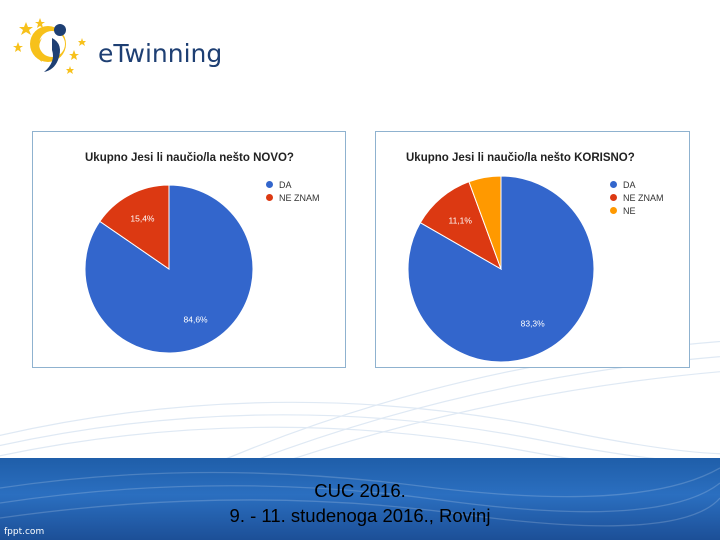 This screenshot has width=720, height=540. What do you see at coordinates (49, 46) in the screenshot?
I see `etwinning-stars-icon` at bounding box center [49, 46].